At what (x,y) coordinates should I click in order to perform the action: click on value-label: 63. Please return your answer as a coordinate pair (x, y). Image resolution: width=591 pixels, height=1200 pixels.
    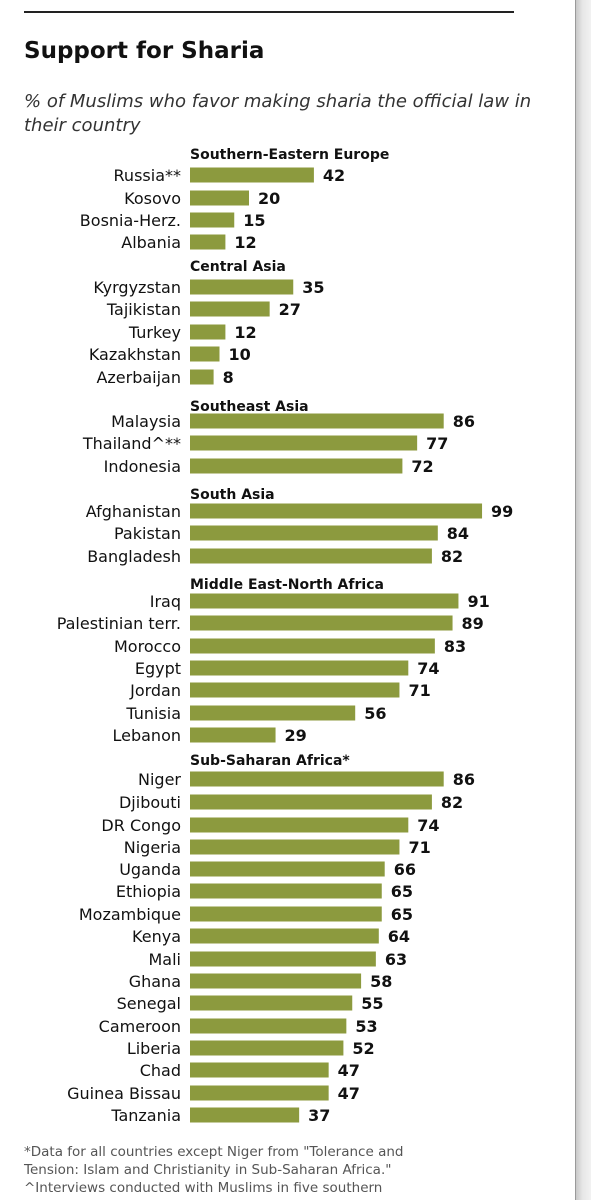
    Looking at the image, I should click on (396, 959).